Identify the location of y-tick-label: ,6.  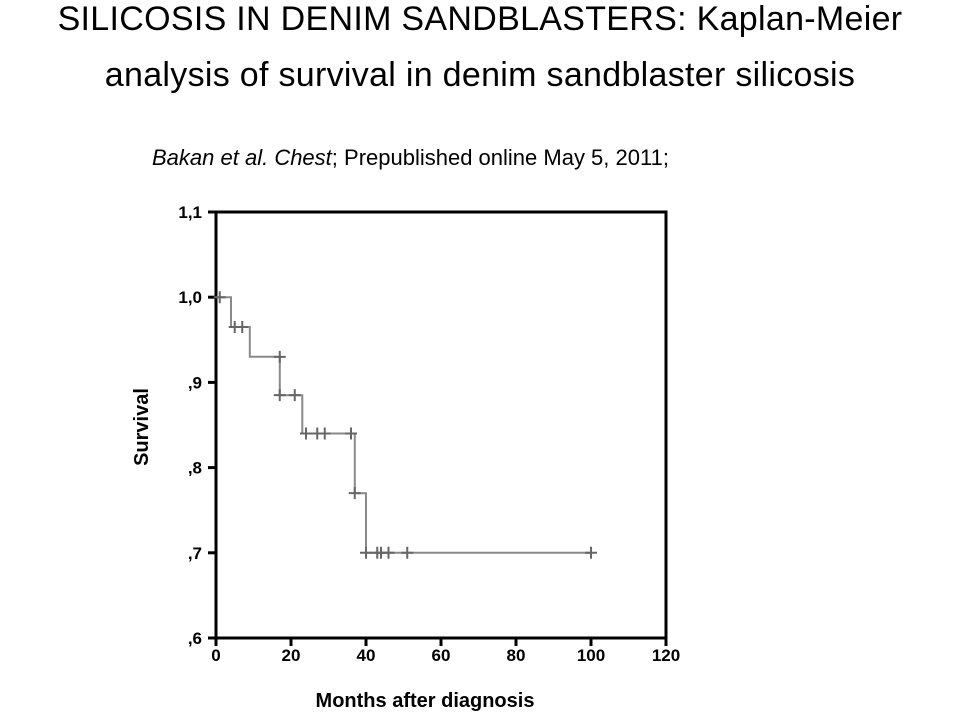
(195, 638).